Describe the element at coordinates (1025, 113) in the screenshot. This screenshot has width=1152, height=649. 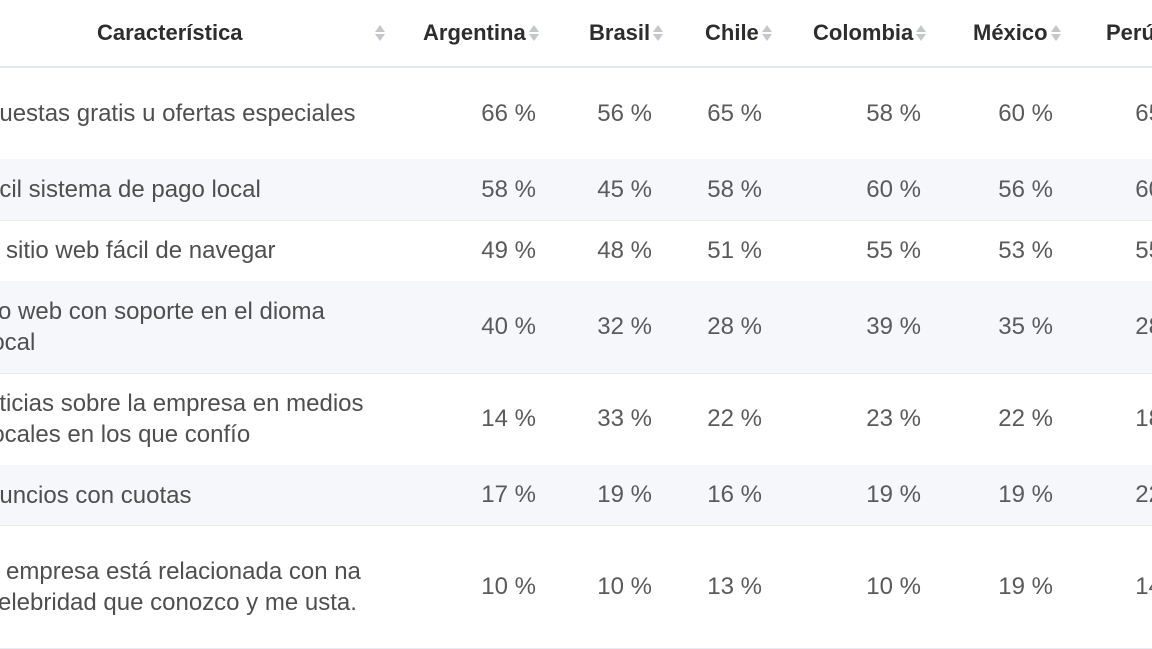
I see `value-cell-mexico: 60 %` at that location.